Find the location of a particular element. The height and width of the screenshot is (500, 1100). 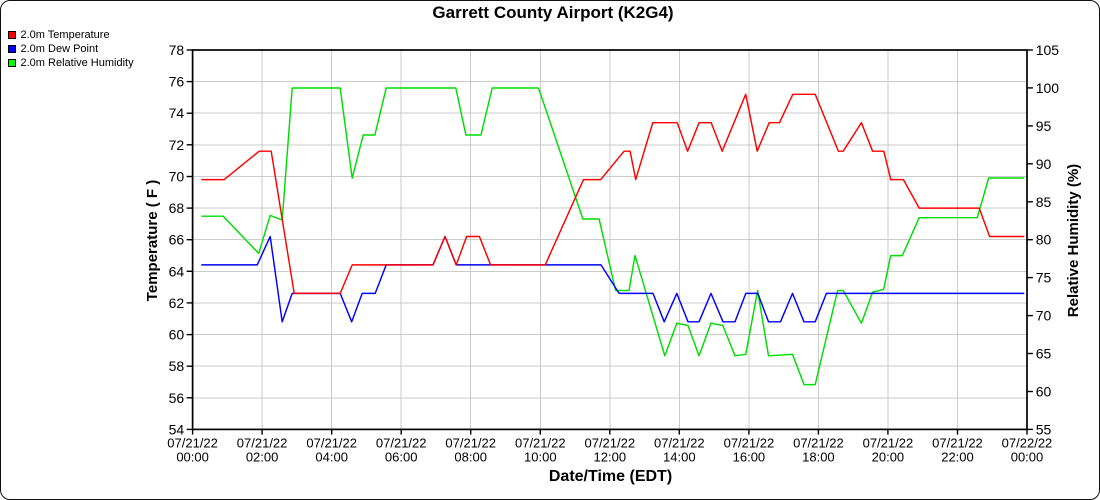

svg-text: 78 is located at coordinates (177, 50).